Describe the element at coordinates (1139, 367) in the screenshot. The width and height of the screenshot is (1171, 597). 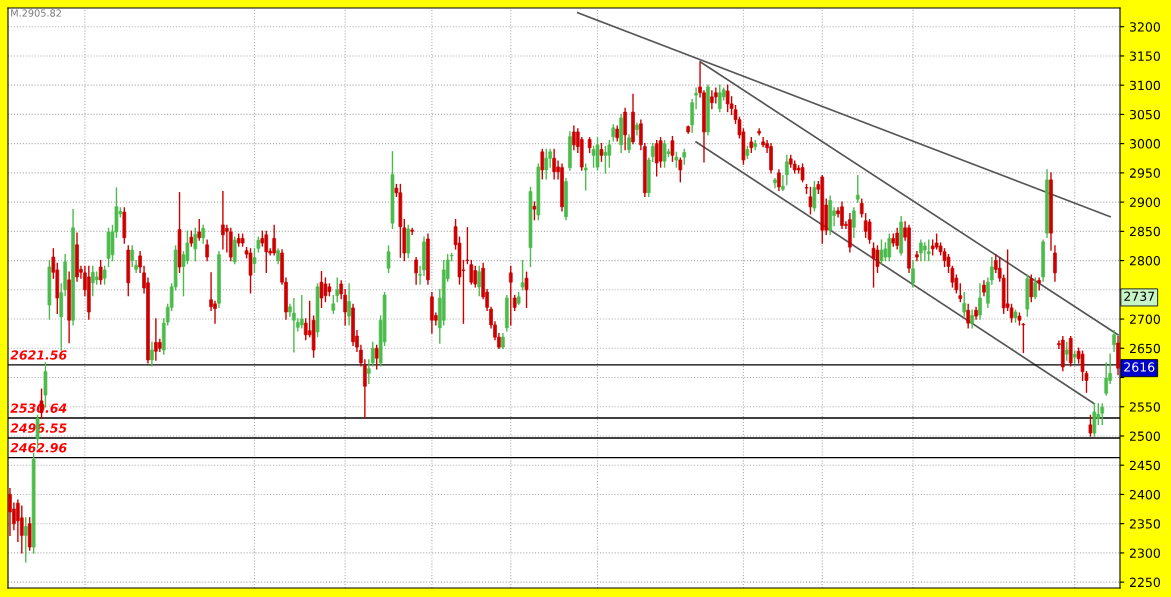
I see `annotation: 2616` at that location.